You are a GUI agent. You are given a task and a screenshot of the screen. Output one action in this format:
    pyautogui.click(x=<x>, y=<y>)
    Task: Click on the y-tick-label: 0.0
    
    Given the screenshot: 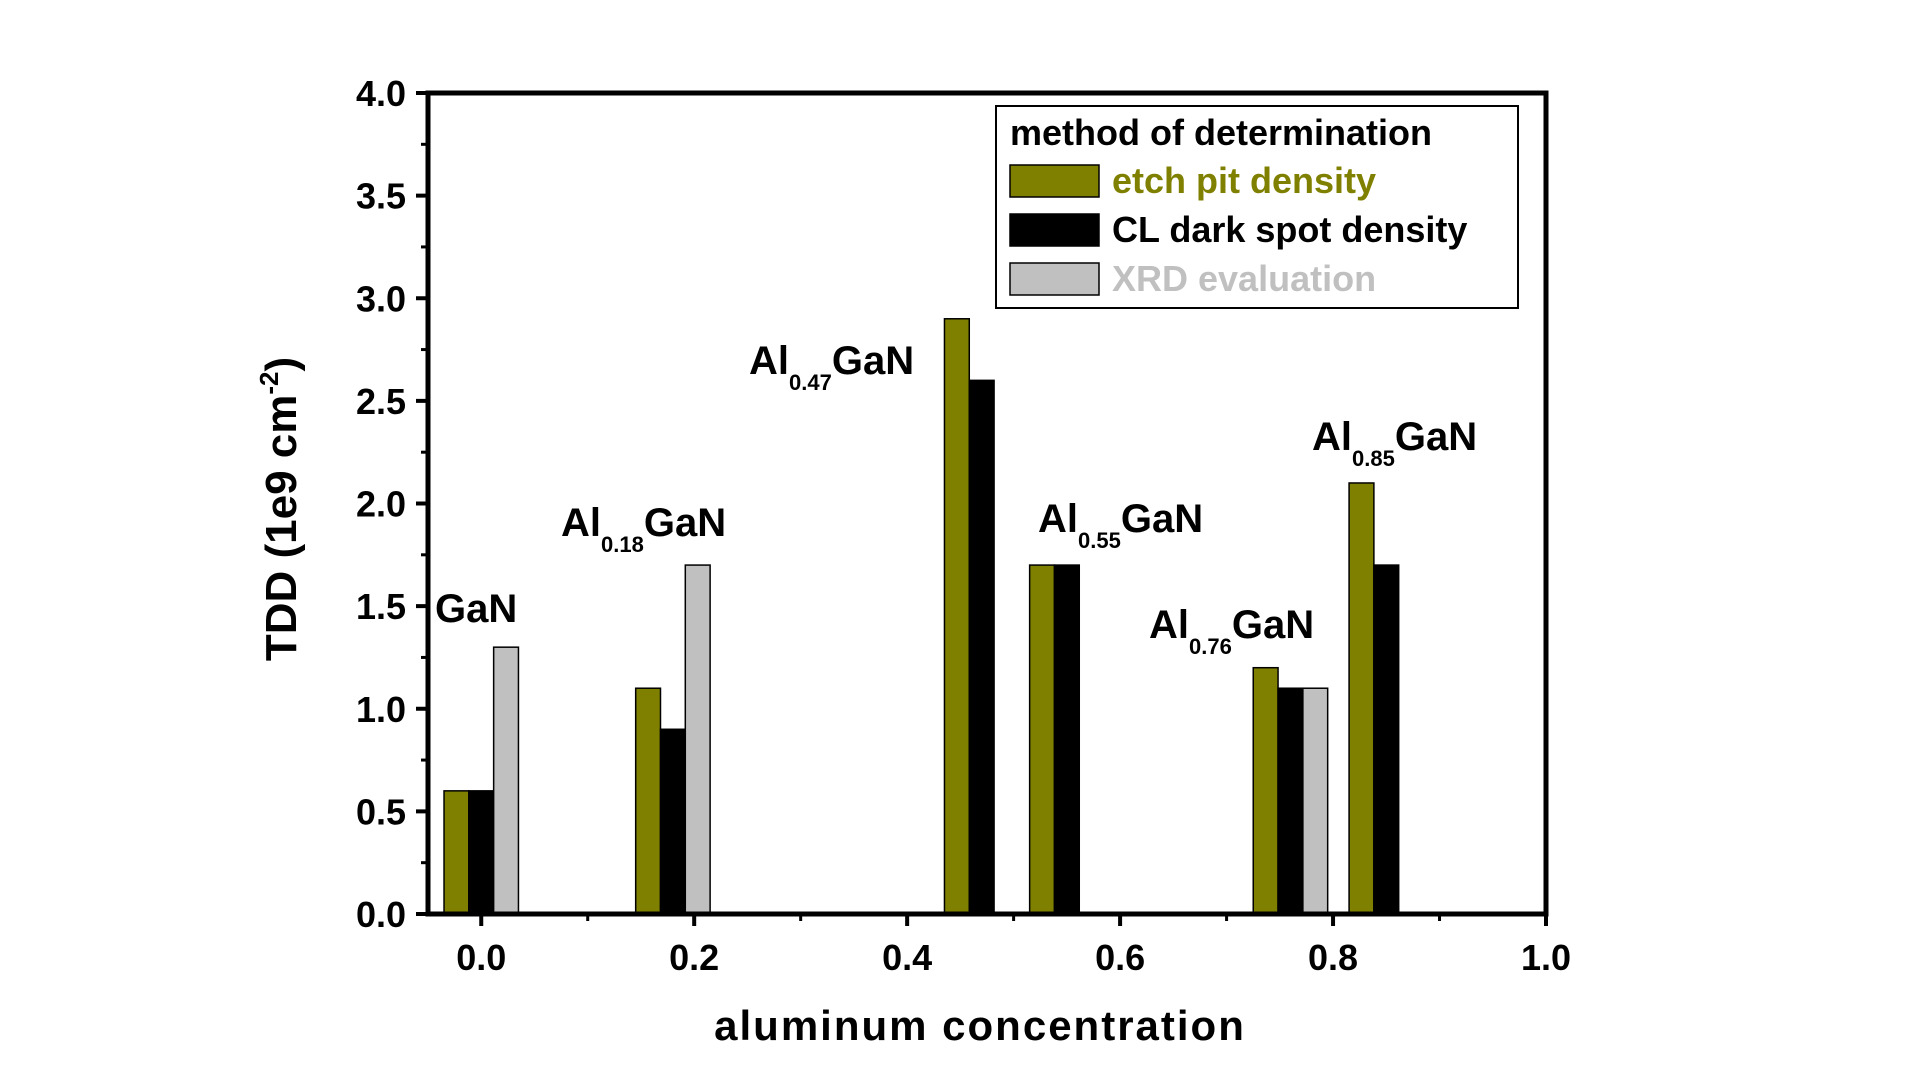 What is the action you would take?
    pyautogui.click(x=381, y=914)
    